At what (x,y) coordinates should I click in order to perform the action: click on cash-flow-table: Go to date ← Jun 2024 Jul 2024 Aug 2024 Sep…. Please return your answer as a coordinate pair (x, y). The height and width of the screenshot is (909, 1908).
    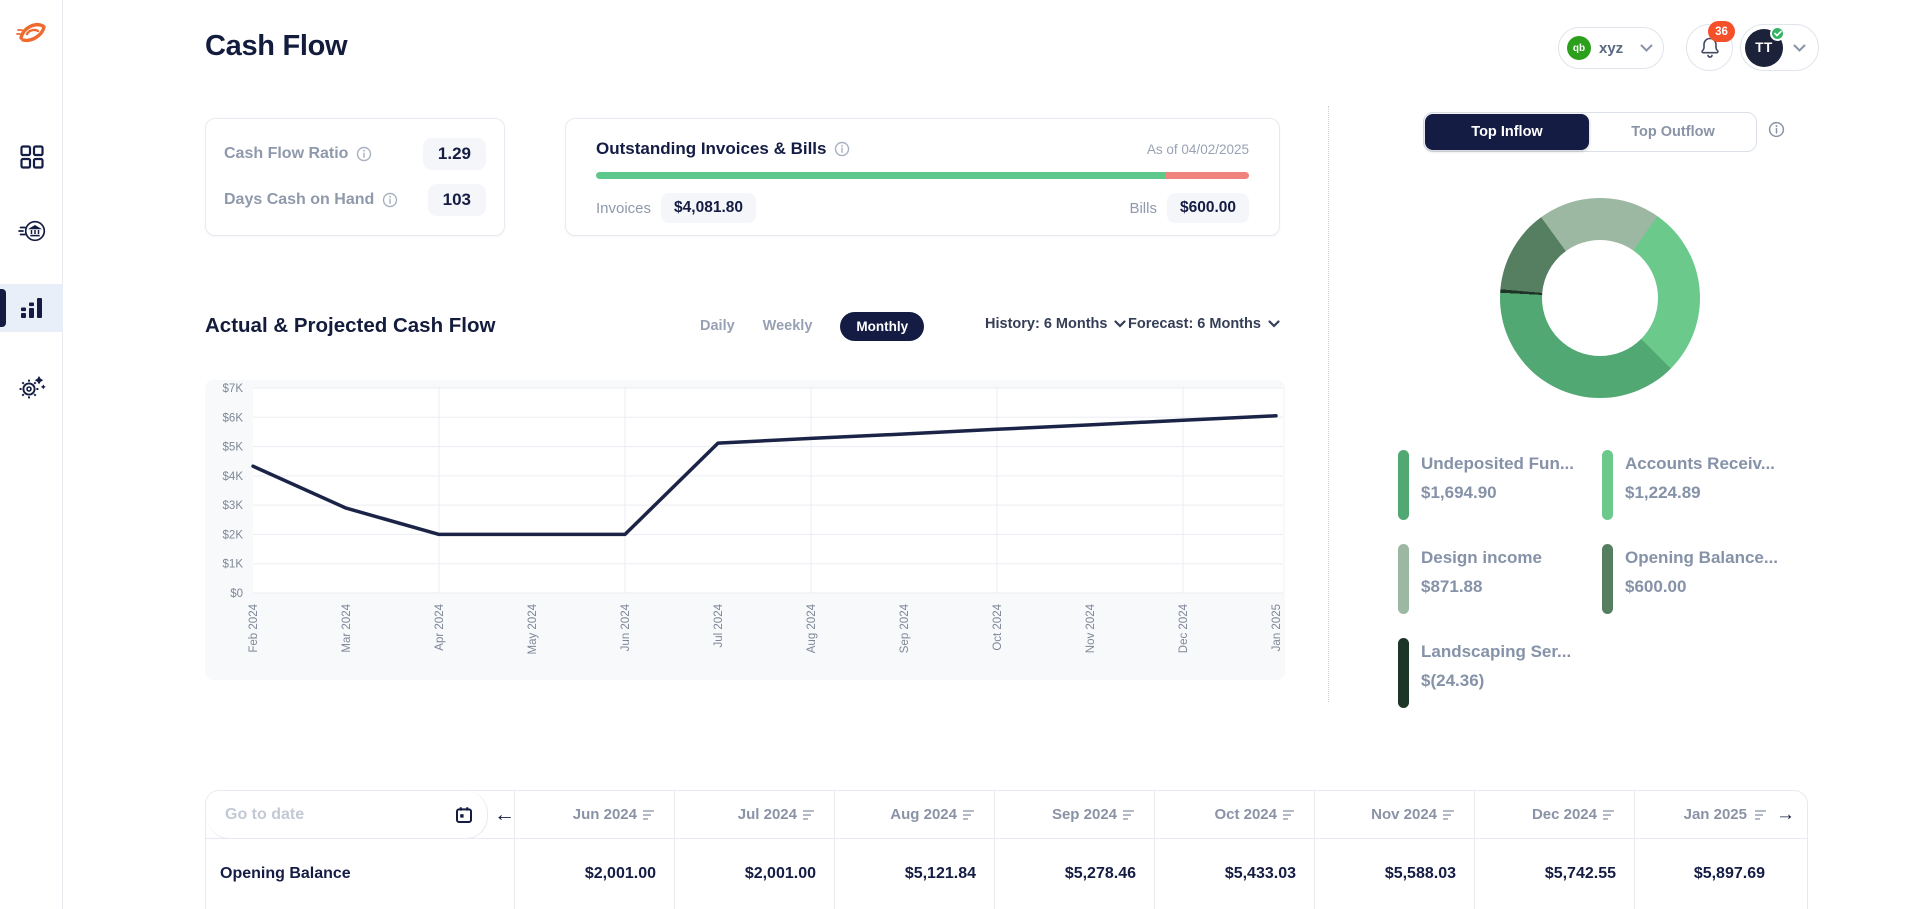
    Looking at the image, I should click on (1006, 849).